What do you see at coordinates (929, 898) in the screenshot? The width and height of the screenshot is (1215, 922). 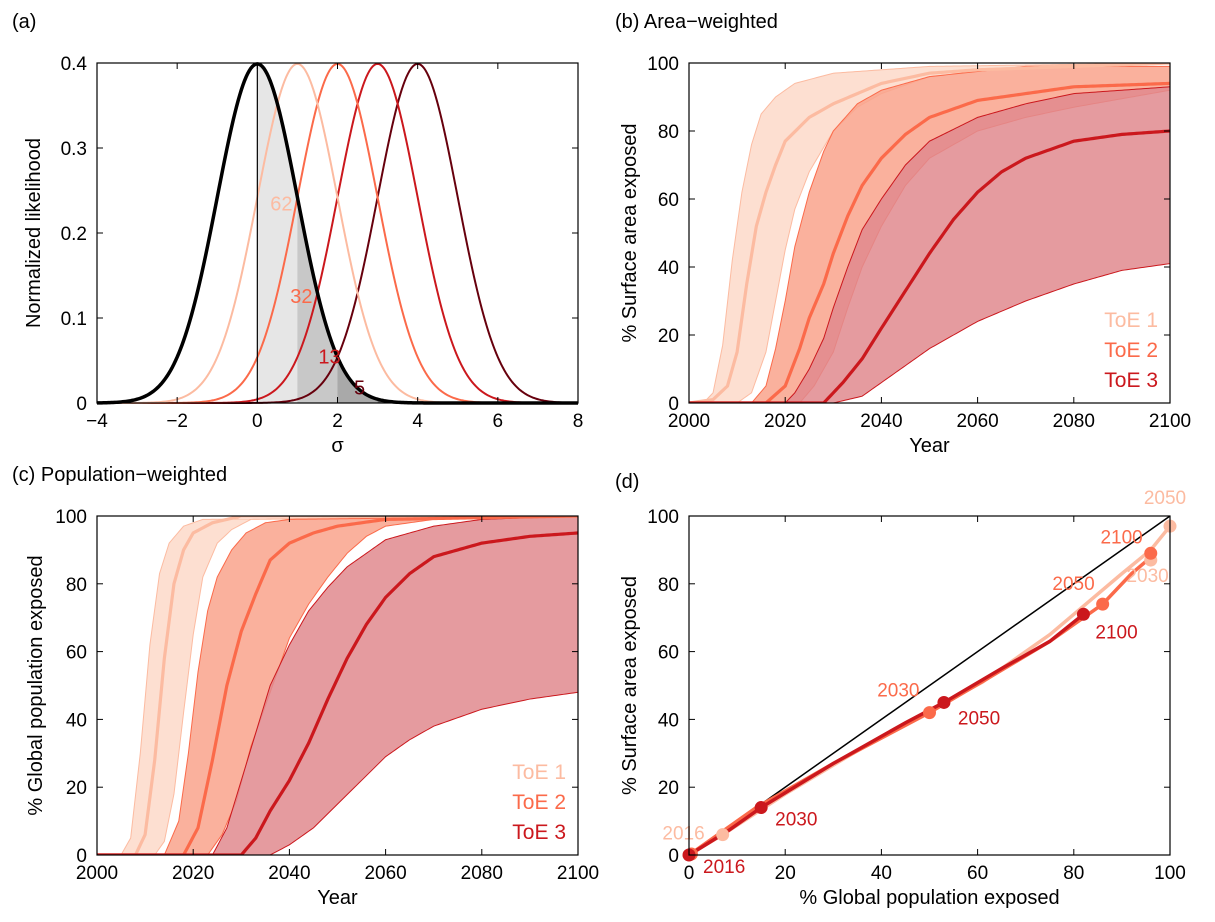 I see `x-axis-label: % Global population exposed` at bounding box center [929, 898].